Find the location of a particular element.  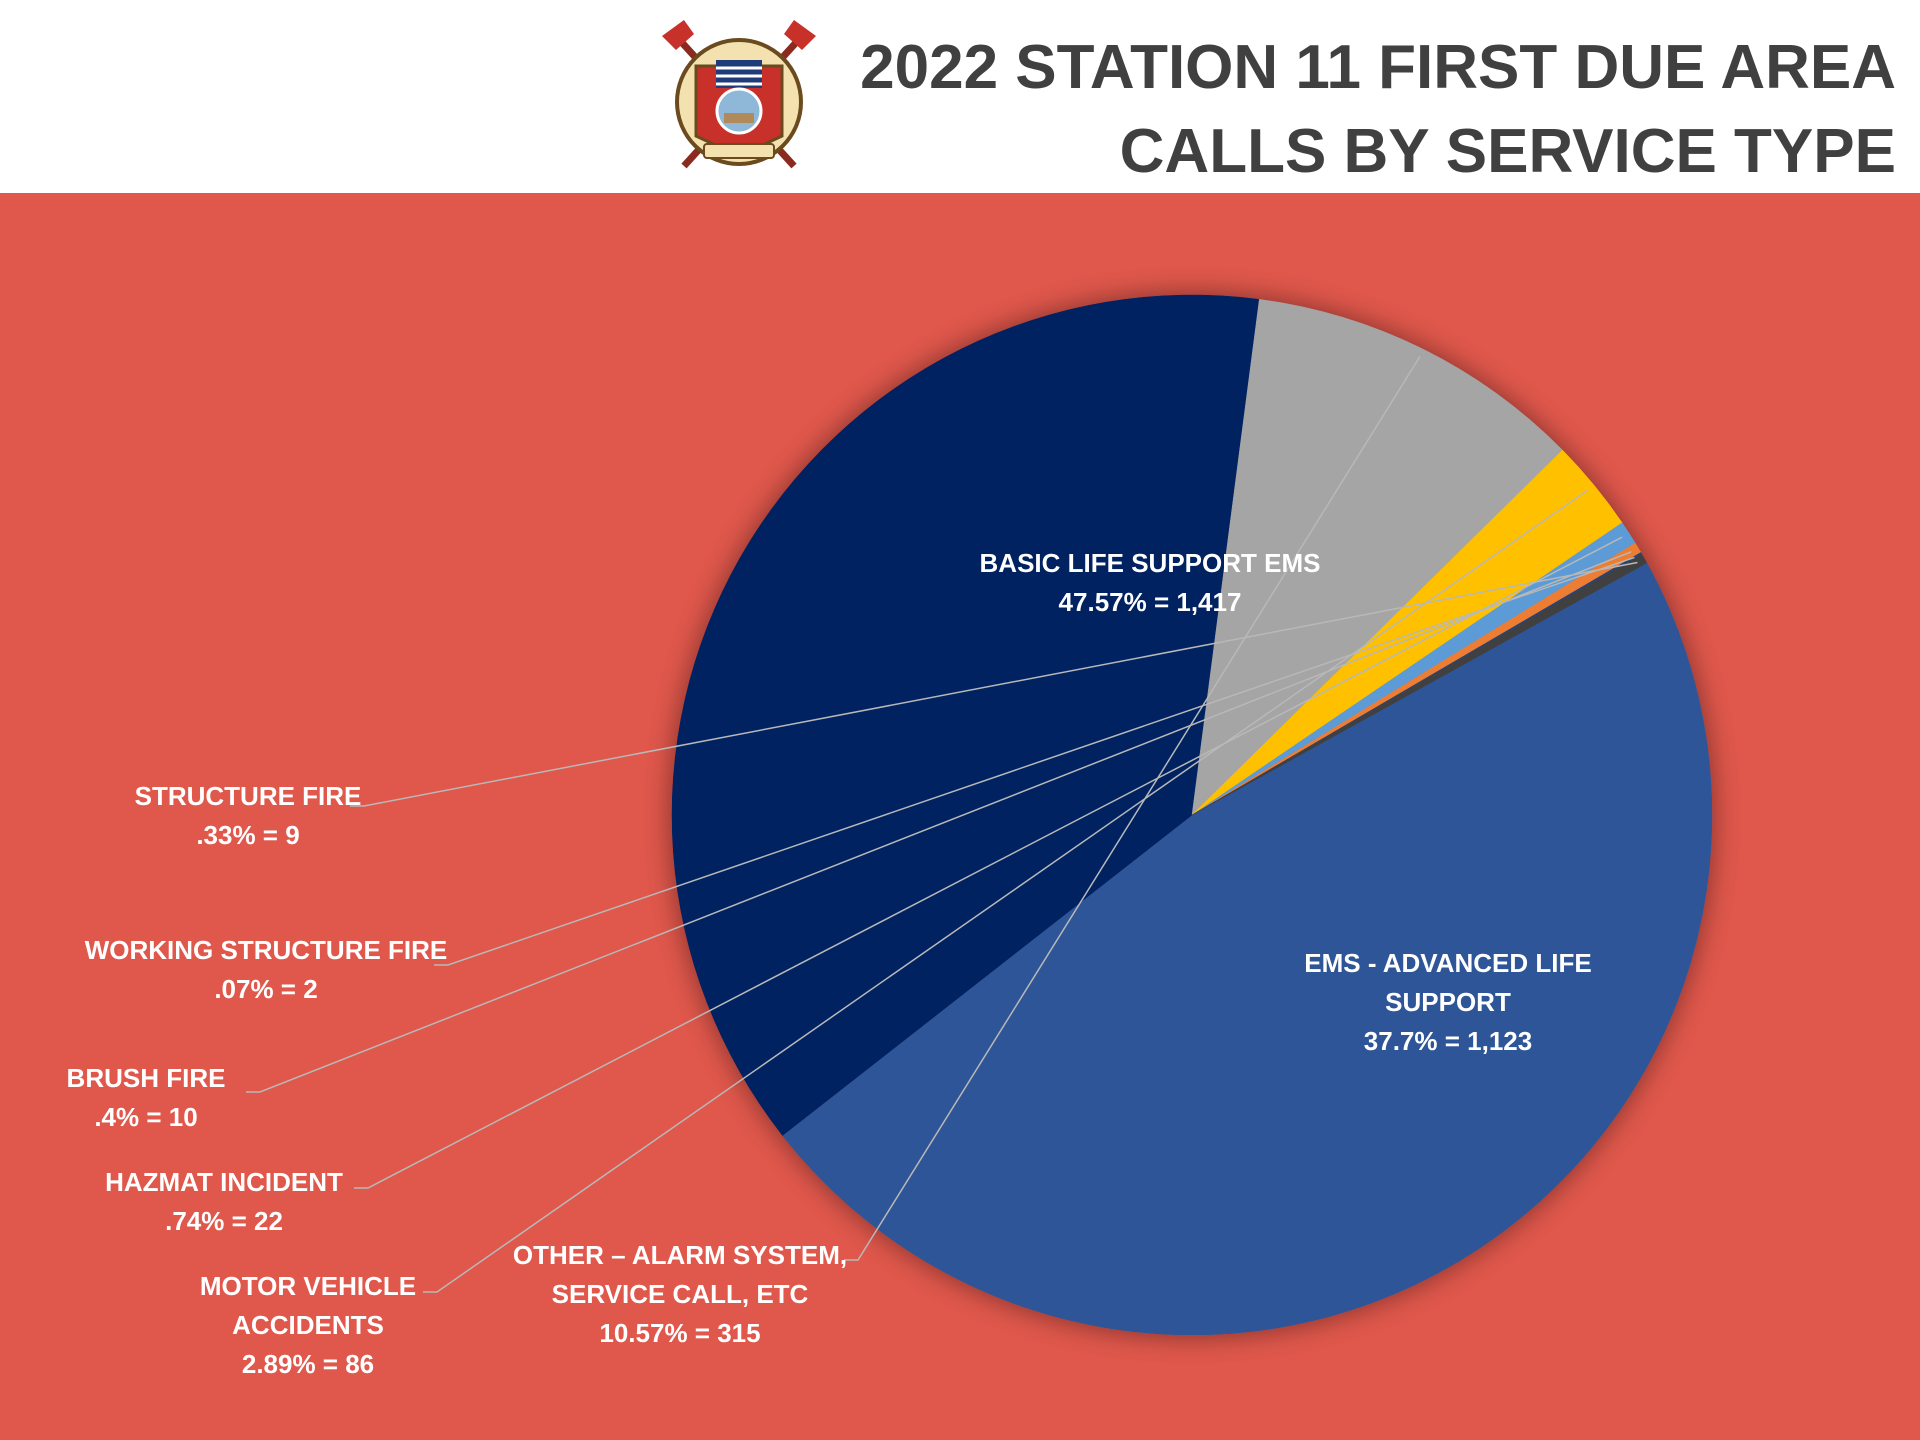

data-label: BASIC LIFE SUPPORT EMS 47.57% = 1,417 is located at coordinates (1150, 582).